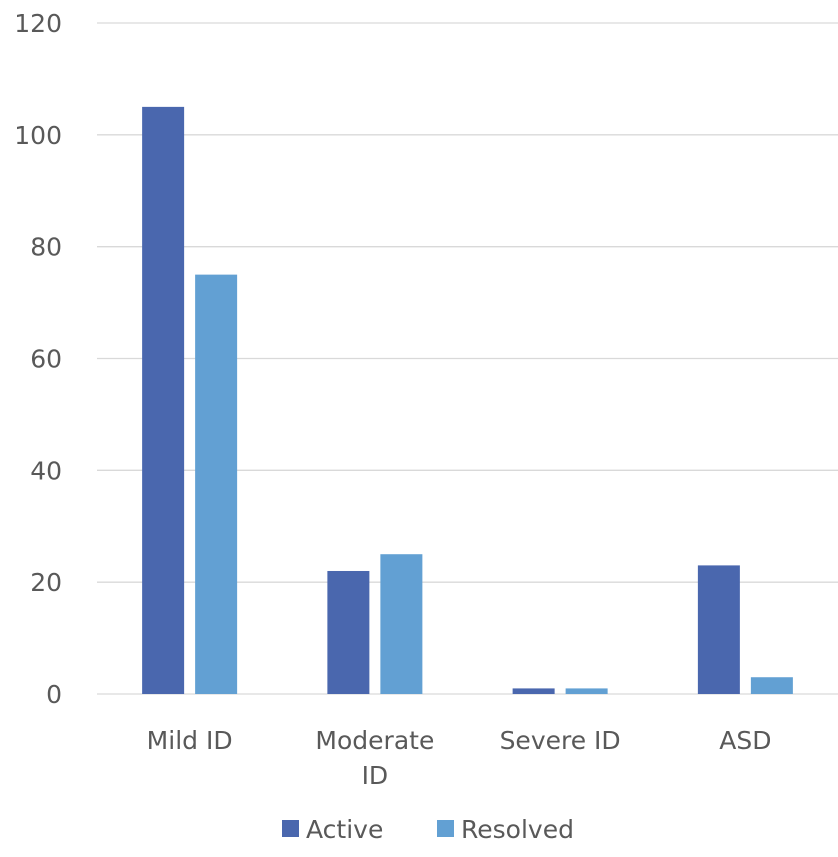 This screenshot has width=838, height=857. Describe the element at coordinates (745, 740) in the screenshot. I see `x-category-label: ASD` at that location.